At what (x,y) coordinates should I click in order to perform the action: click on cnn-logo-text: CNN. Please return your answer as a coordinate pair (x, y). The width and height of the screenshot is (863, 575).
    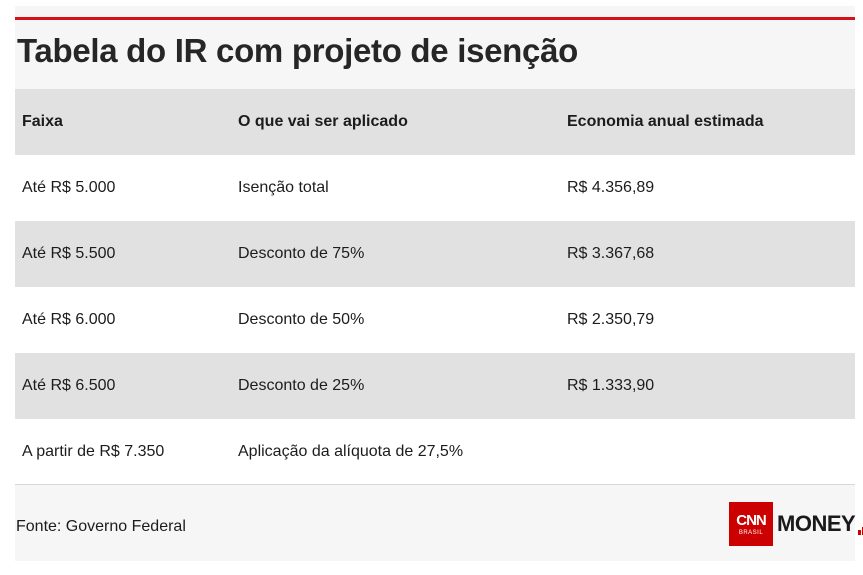
    Looking at the image, I should click on (751, 520).